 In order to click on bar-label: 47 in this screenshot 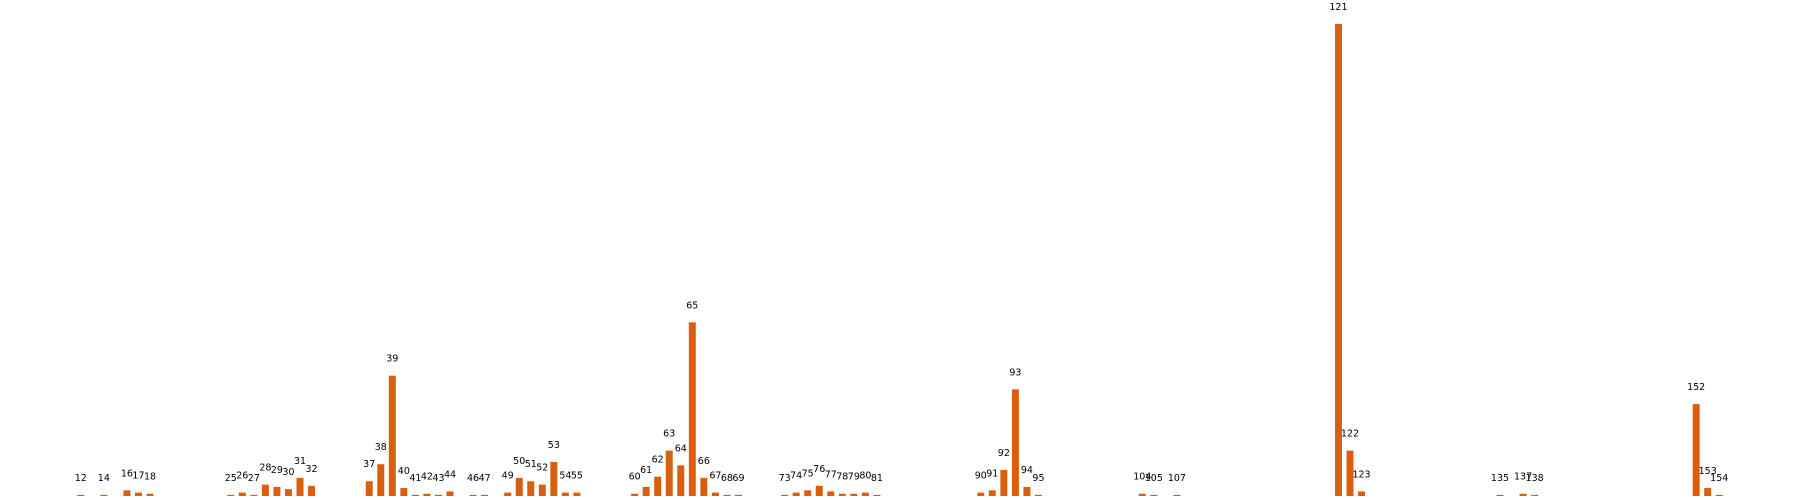, I will do `click(485, 478)`.